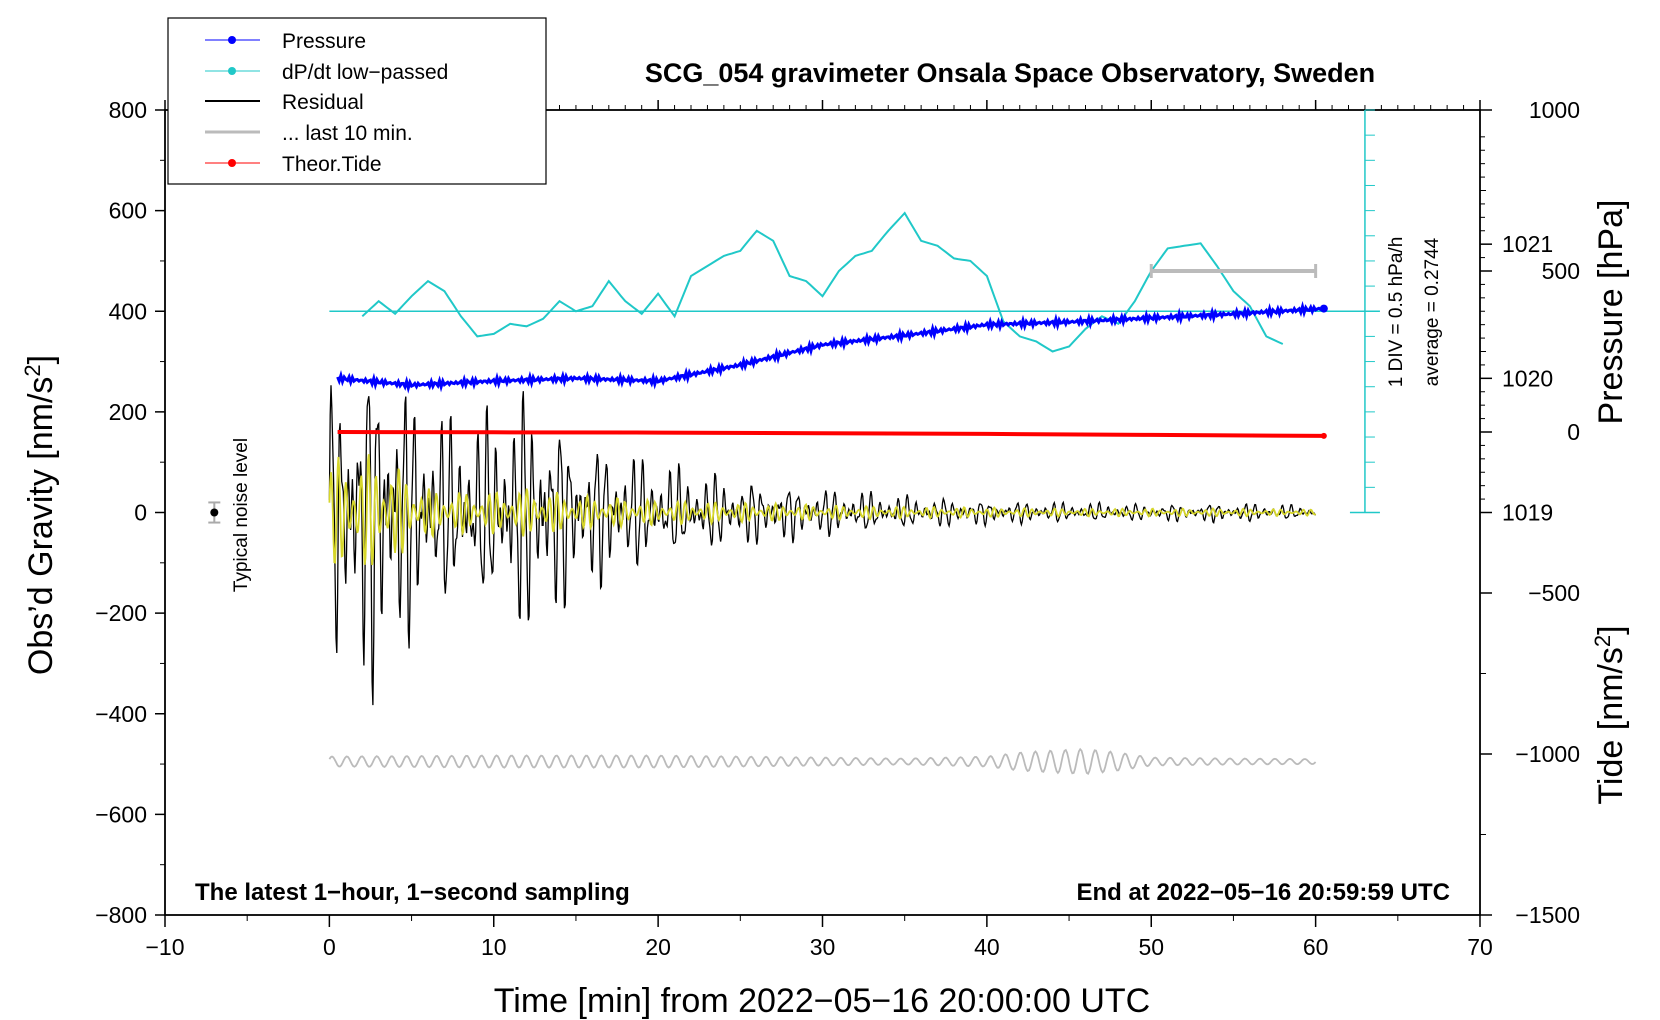 Image resolution: width=1660 pixels, height=1020 pixels. I want to click on x-tick-label: −10, so click(164, 947).